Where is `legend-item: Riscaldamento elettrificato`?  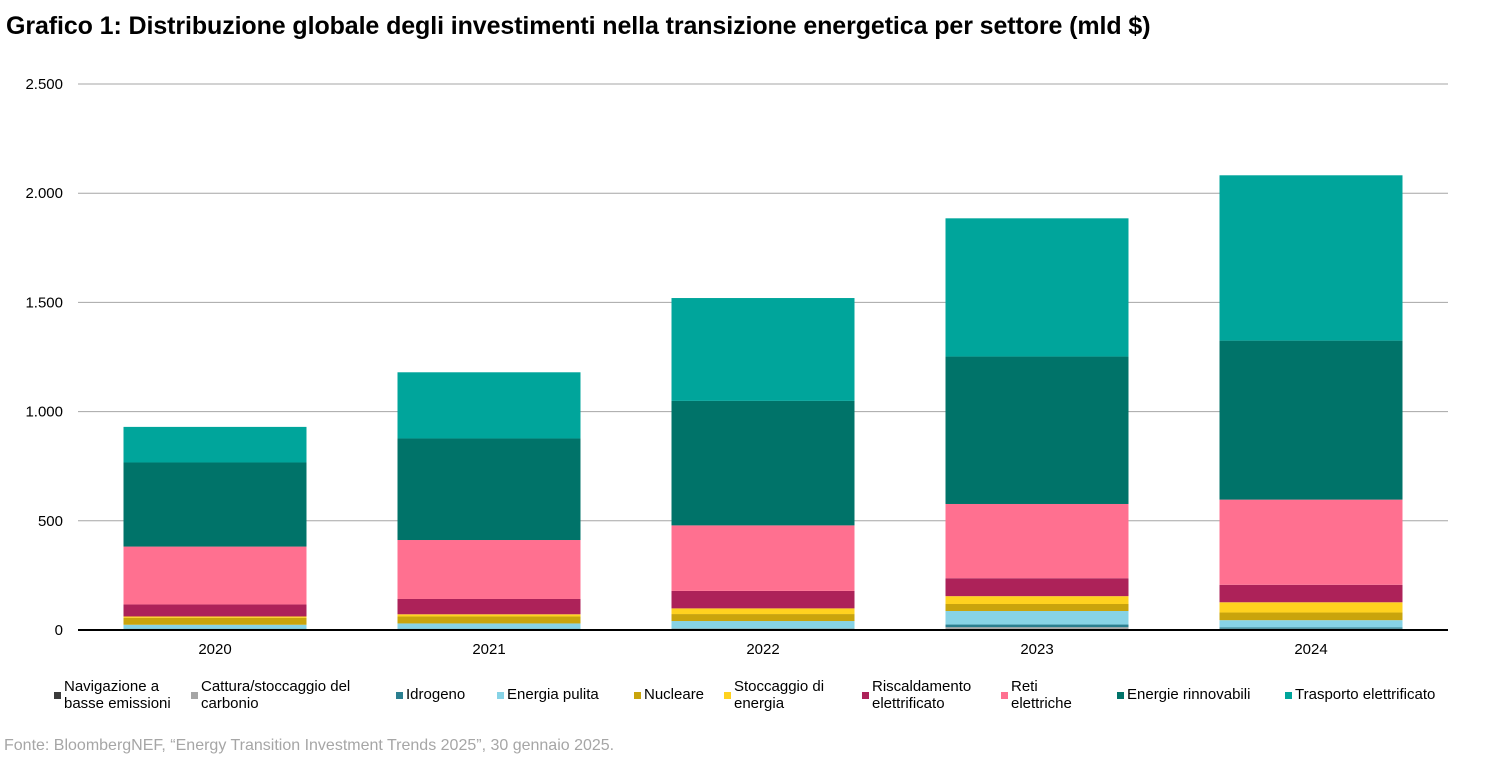 legend-item: Riscaldamento elettrificato is located at coordinates (916, 695).